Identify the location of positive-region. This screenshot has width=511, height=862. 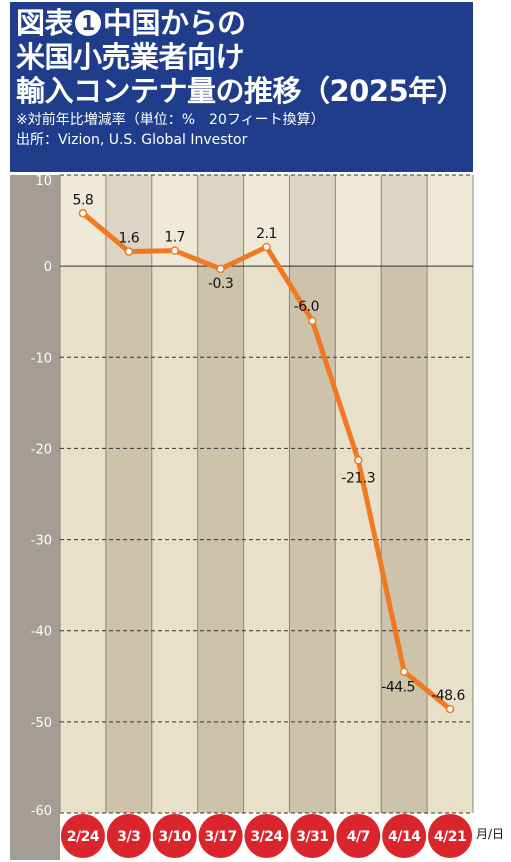
(266, 221).